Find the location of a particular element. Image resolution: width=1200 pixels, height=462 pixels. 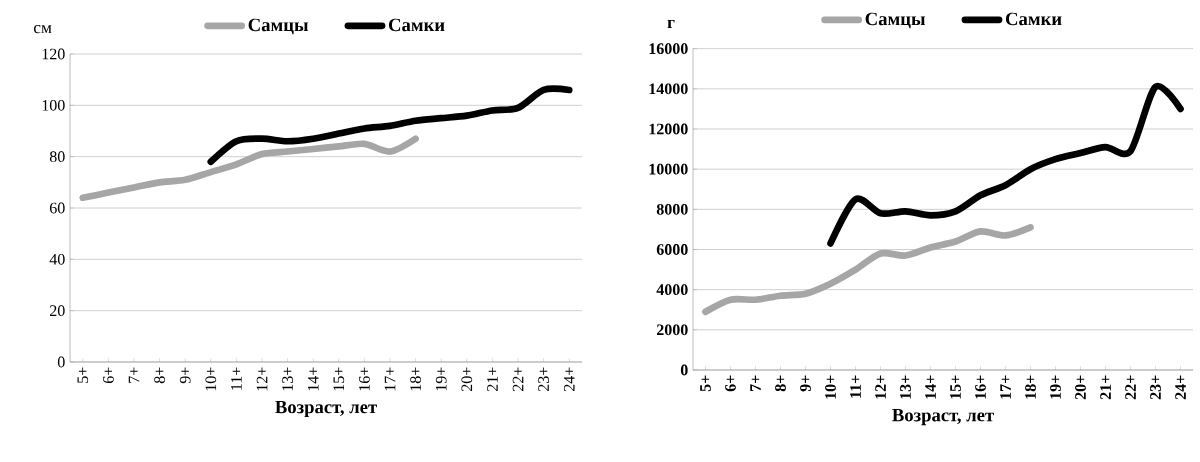

y-tick-label: 2000 is located at coordinates (672, 330).